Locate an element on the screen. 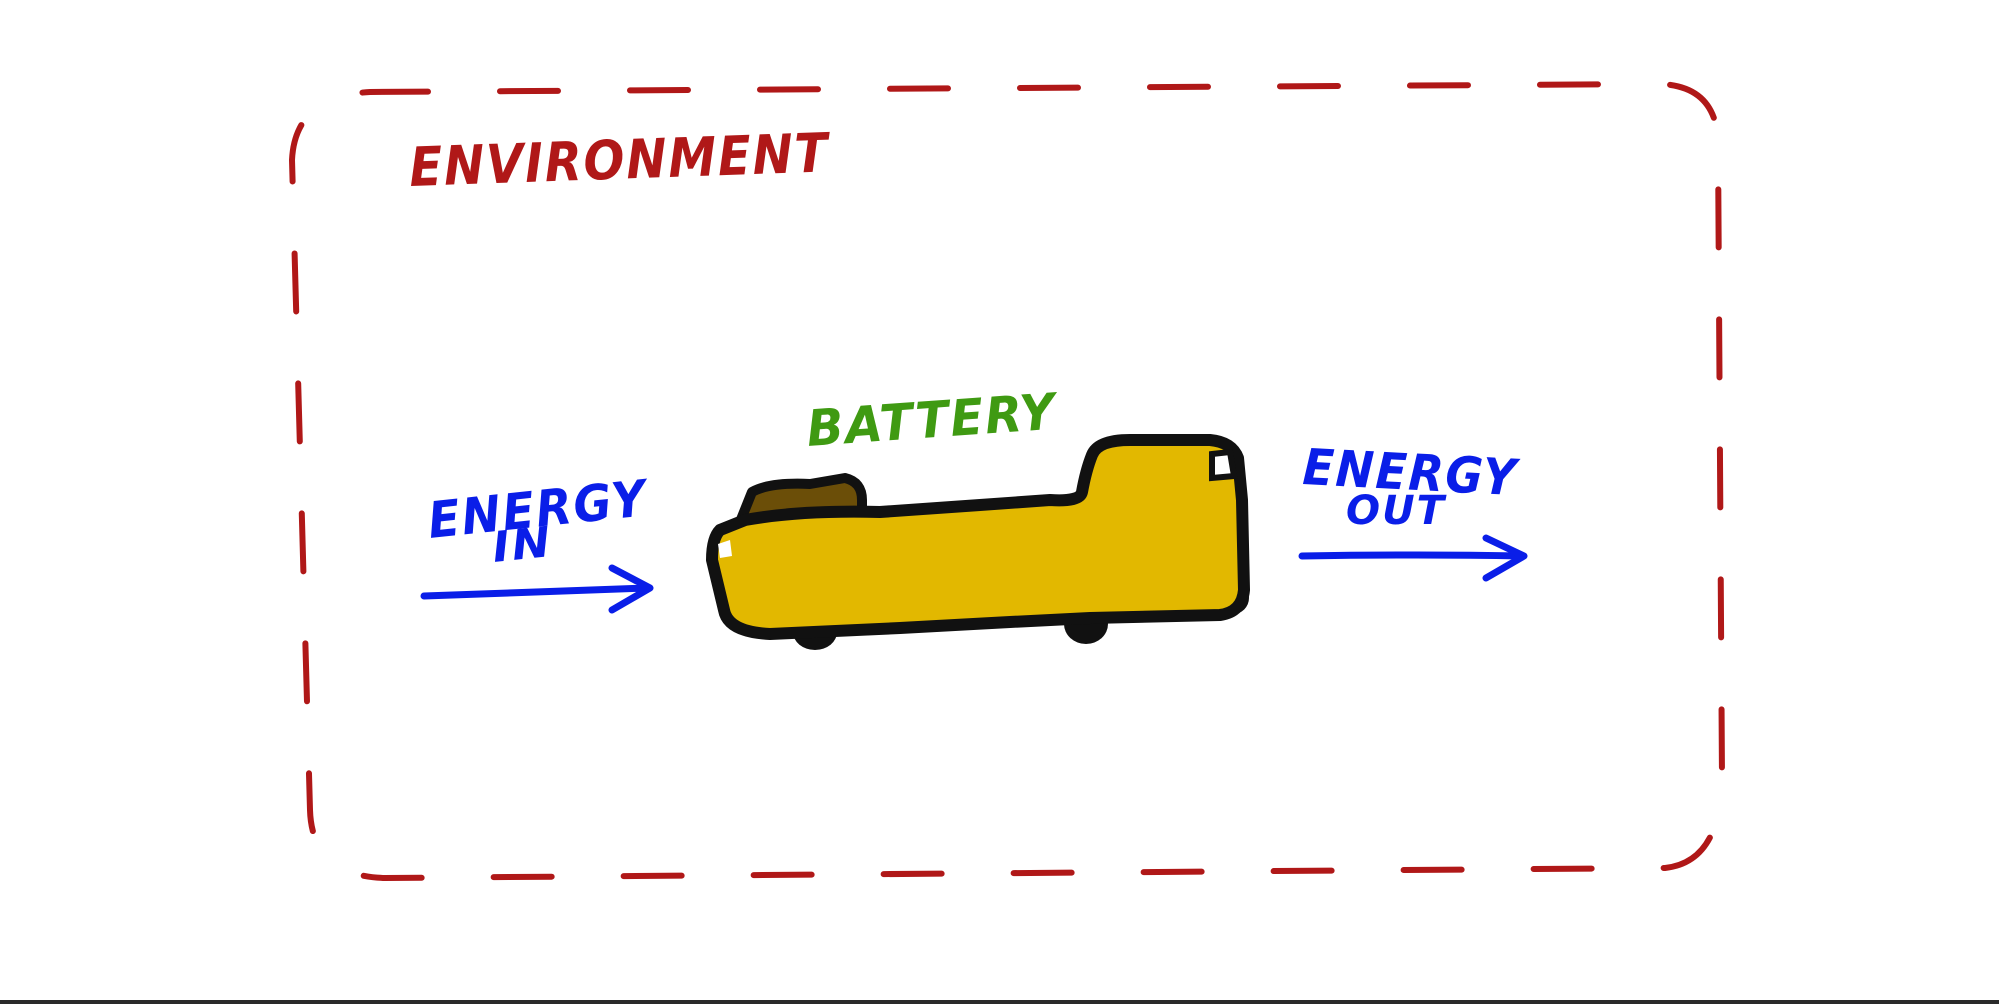 The height and width of the screenshot is (1004, 1999). bottom-border is located at coordinates (999, 1002).